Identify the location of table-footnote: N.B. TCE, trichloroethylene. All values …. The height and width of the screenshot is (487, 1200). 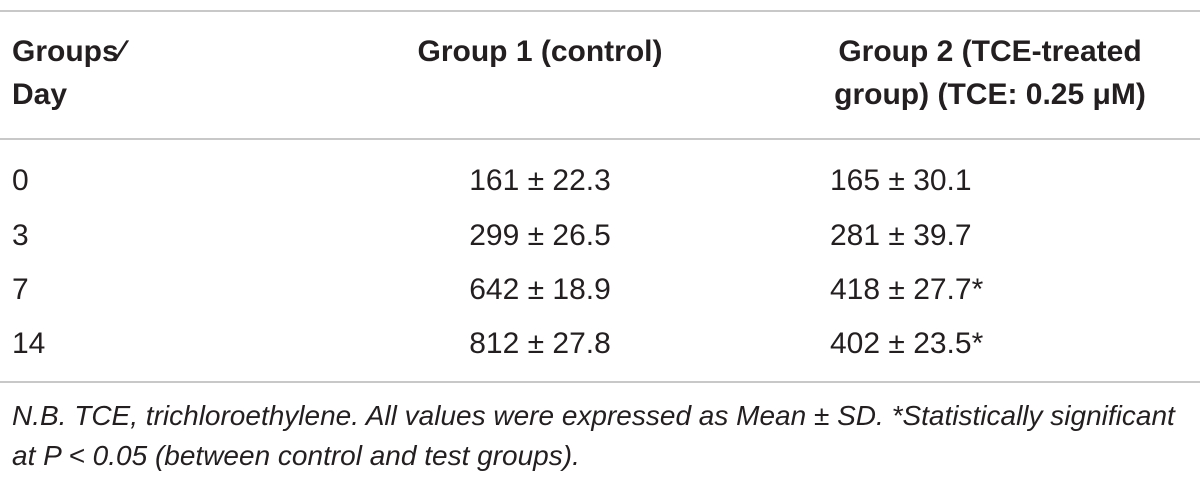
(593, 435).